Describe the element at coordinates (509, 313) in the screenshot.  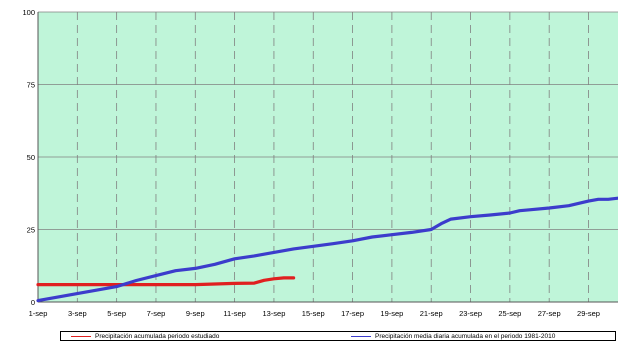
I see `x-tick-label: 25-sep` at that location.